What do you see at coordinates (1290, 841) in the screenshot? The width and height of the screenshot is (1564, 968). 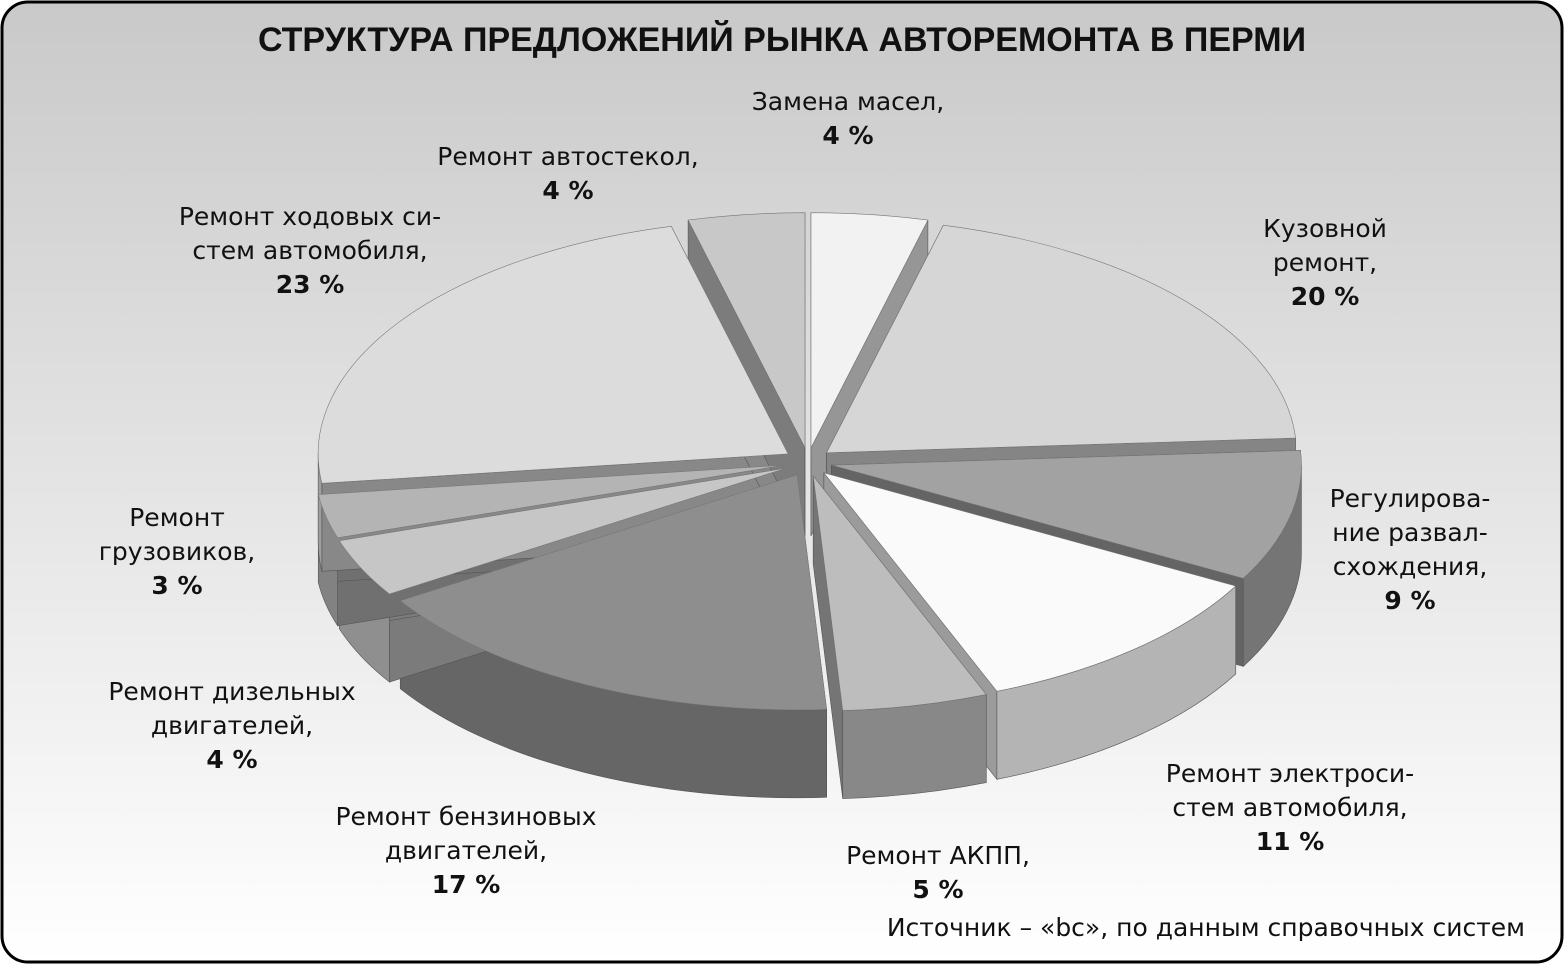 I see `value-label: 11 %` at bounding box center [1290, 841].